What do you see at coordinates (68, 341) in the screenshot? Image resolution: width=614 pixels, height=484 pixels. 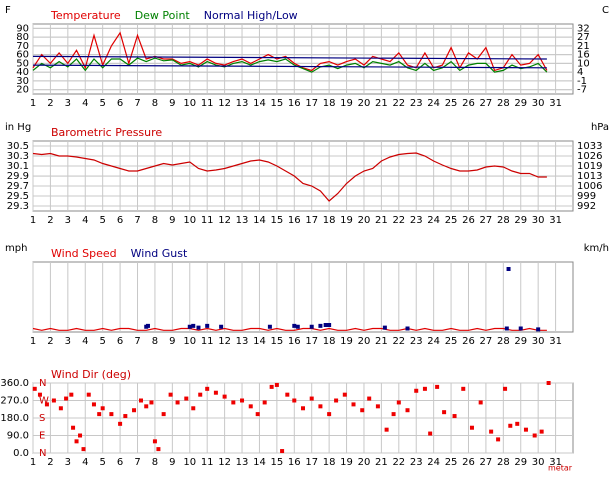 I see `x-tick-label: 3` at bounding box center [68, 341].